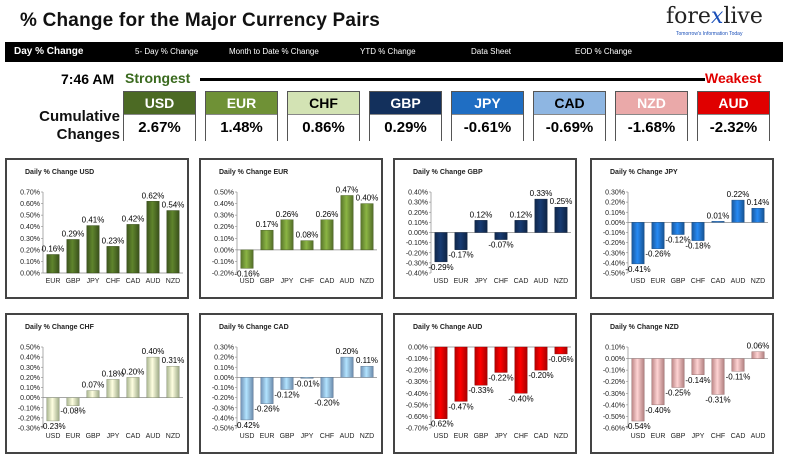 The height and width of the screenshot is (463, 788). What do you see at coordinates (603, 51) in the screenshot?
I see `nav-eod-change: EOD % Change` at bounding box center [603, 51].